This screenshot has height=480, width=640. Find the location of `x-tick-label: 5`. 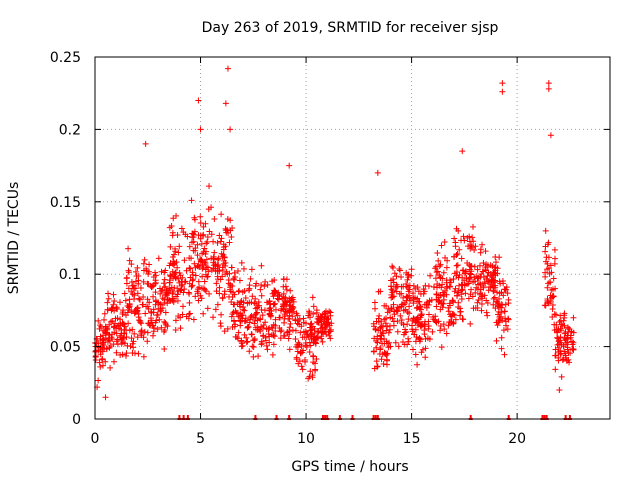

x-tick-label: 5 is located at coordinates (200, 439).